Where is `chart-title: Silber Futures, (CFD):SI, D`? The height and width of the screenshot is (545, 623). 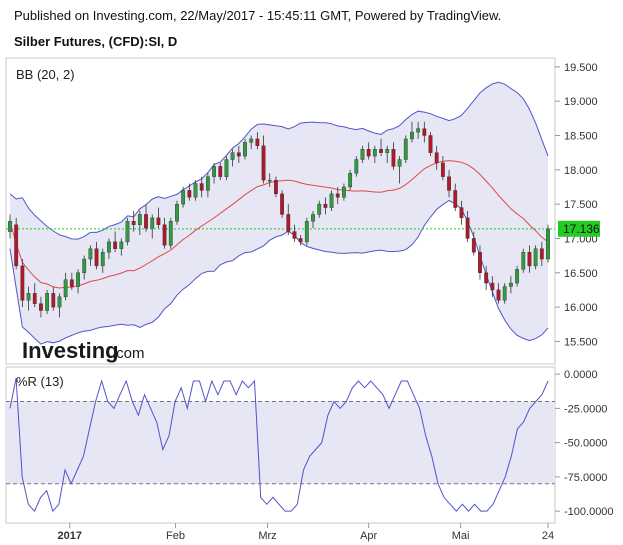
chart-title: Silber Futures, (CFD):SI, D is located at coordinates (96, 41).